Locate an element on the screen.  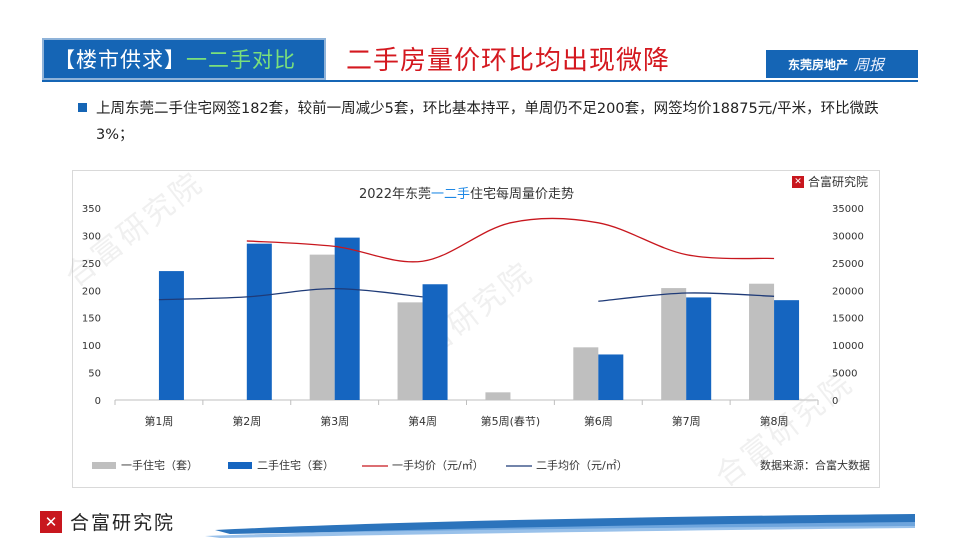
chart-brand-text: 合富研究院 is located at coordinates (838, 182).